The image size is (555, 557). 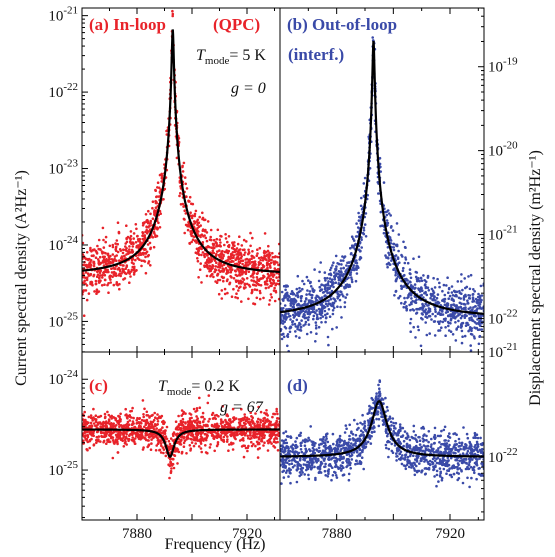 What do you see at coordinates (382, 434) in the screenshot?
I see `scatter-points-d` at bounding box center [382, 434].